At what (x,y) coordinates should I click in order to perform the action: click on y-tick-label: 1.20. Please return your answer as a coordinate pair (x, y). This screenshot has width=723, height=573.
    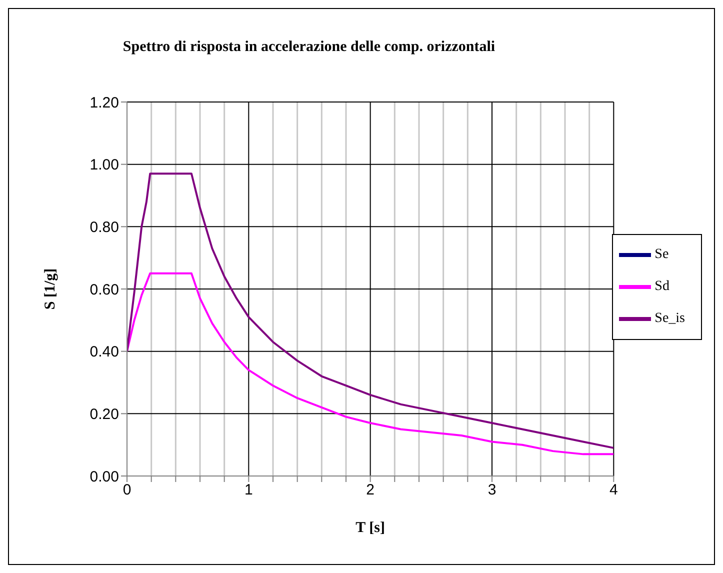
    Looking at the image, I should click on (104, 103).